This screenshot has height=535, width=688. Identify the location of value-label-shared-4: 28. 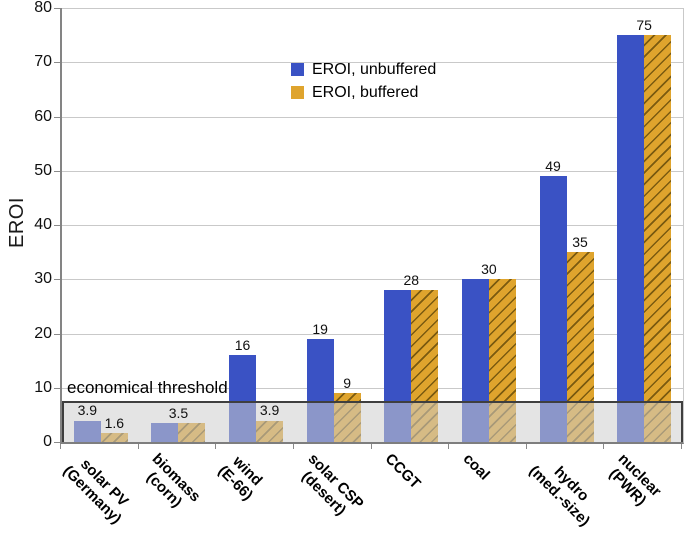
(411, 279).